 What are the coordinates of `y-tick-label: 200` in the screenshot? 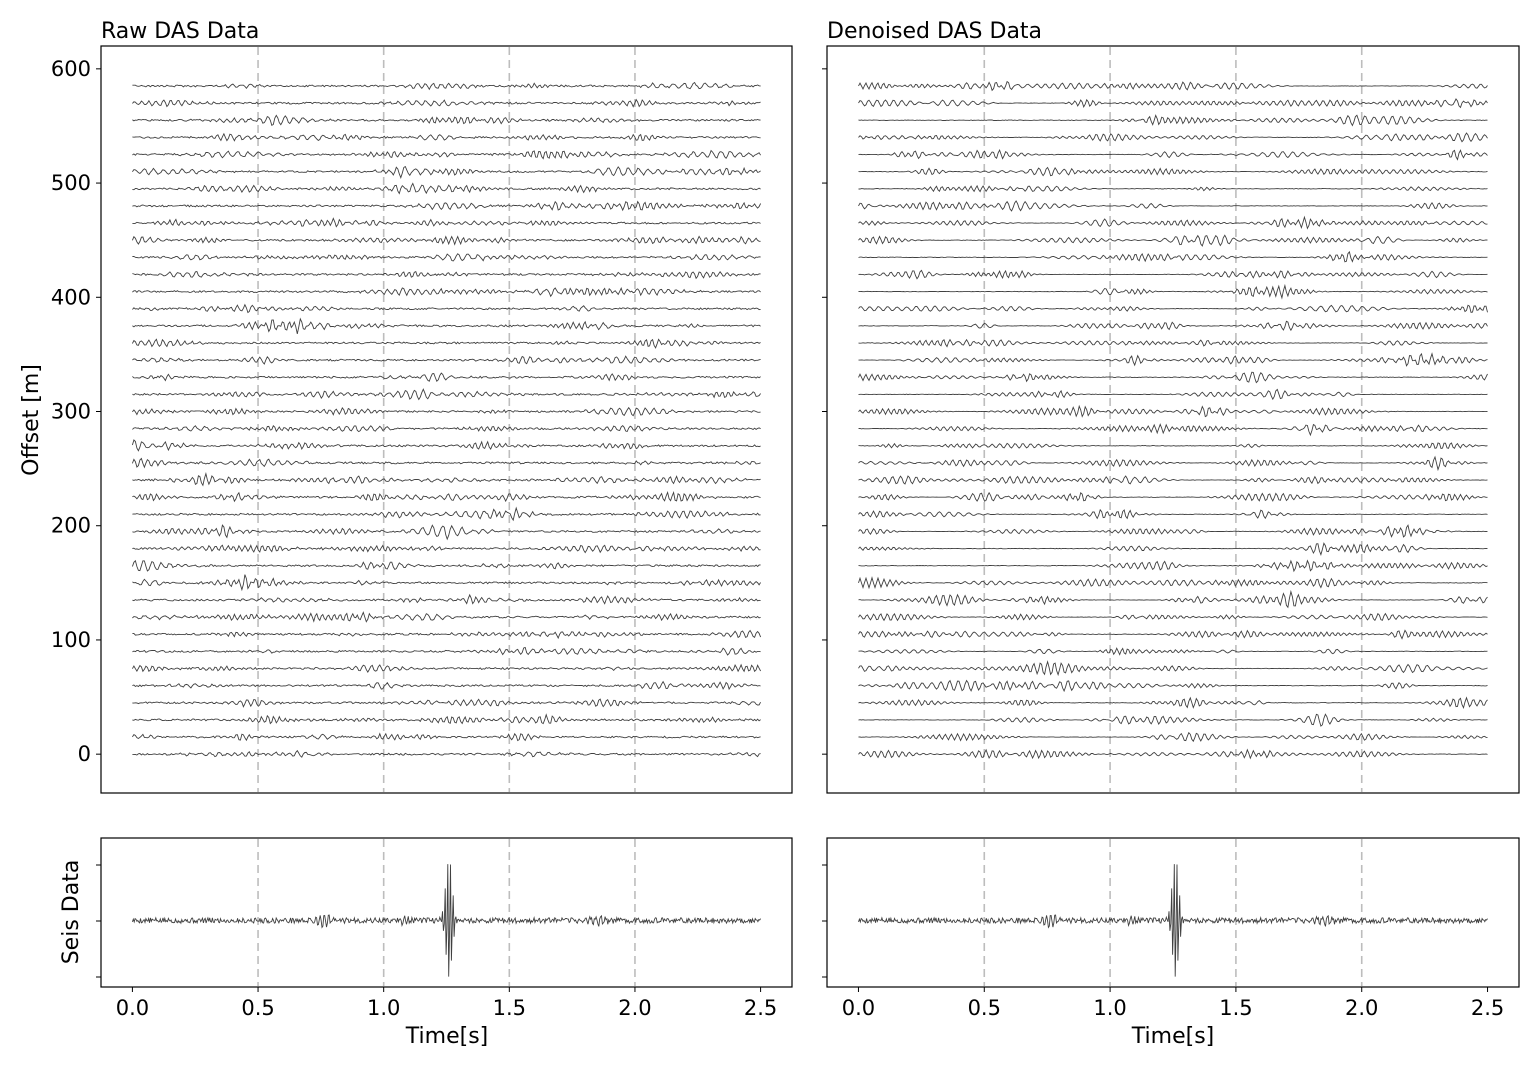 It's located at (71, 526).